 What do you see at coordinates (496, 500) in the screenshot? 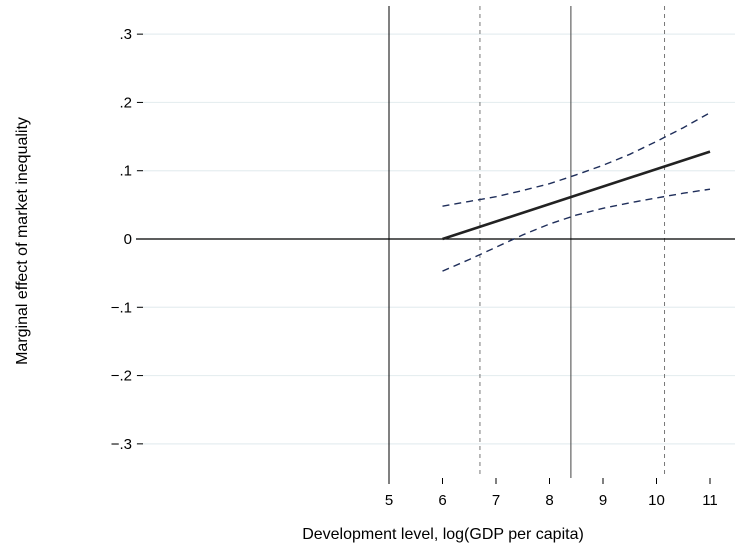
I see `x-tick-label-2: 7` at bounding box center [496, 500].